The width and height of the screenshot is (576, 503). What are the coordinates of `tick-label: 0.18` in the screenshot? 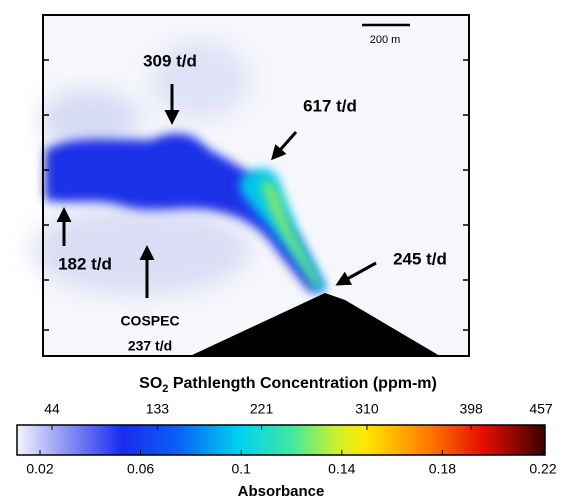 It's located at (442, 469).